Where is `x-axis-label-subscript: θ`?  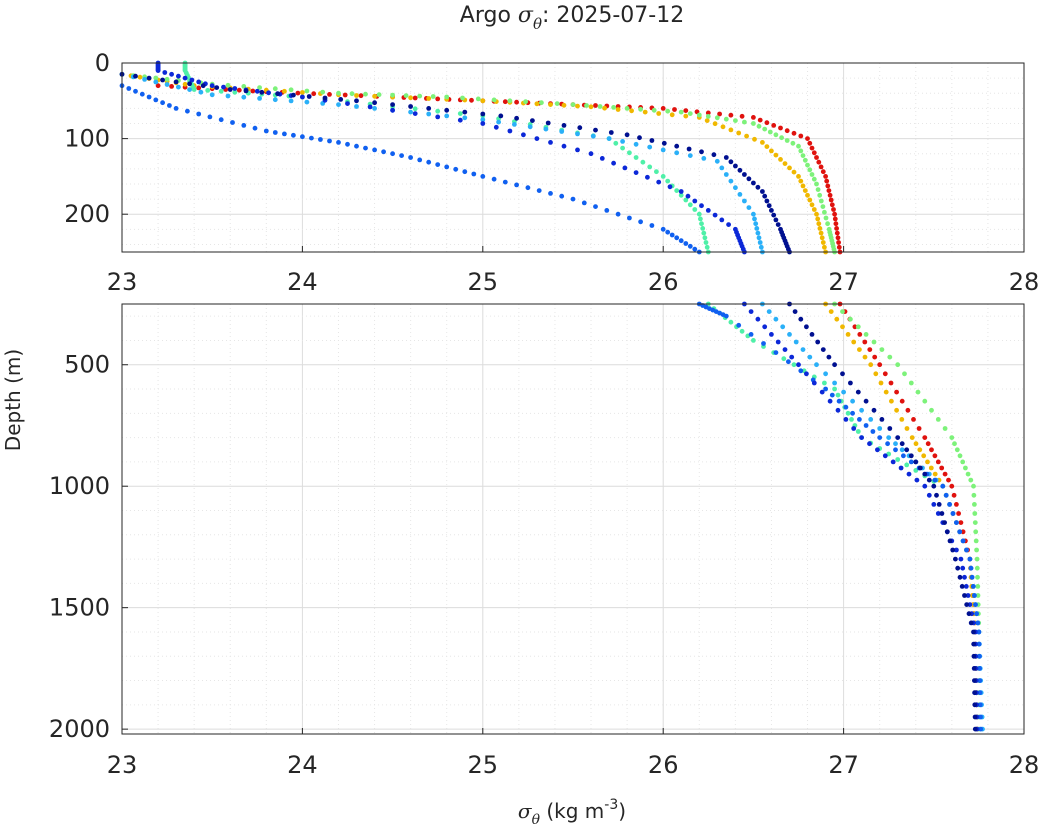 x-axis-label-subscript: θ is located at coordinates (536, 820).